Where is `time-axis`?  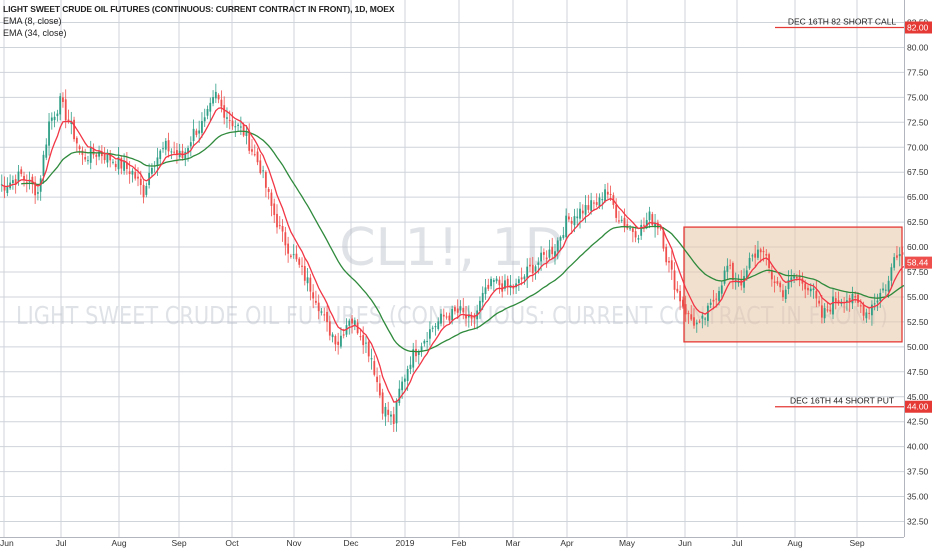
time-axis is located at coordinates (452, 543).